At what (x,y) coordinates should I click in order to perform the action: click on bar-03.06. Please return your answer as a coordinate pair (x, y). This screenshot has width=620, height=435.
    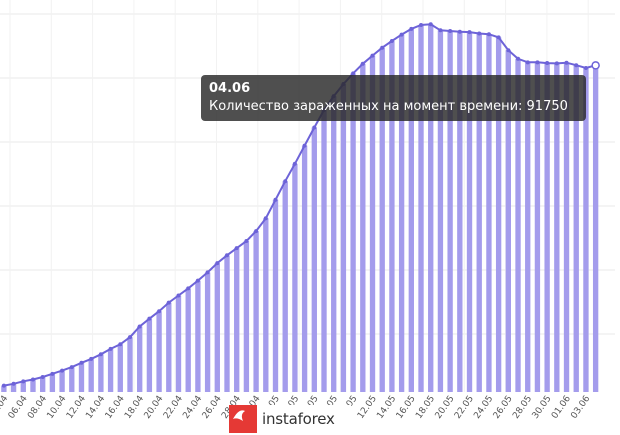
    Looking at the image, I should click on (586, 230).